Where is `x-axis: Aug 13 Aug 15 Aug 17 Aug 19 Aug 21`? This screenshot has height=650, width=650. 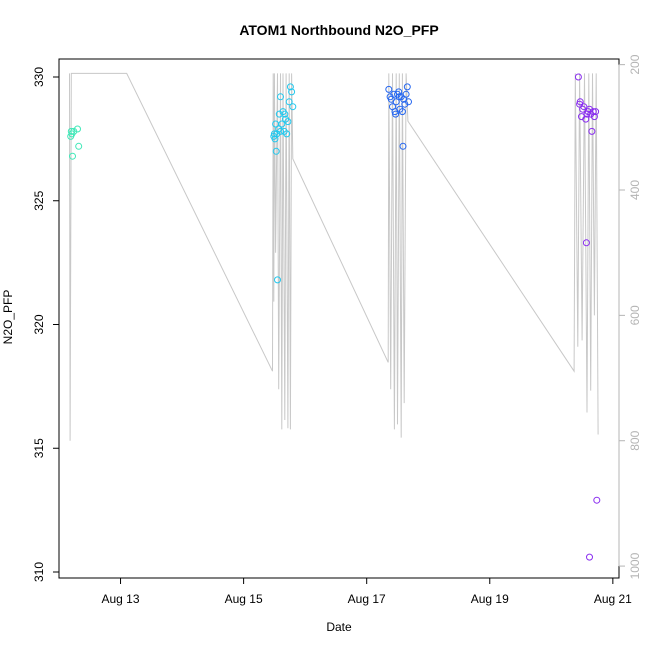
x-axis: Aug 13 Aug 15 Aug 17 Aug 19 Aug 21 is located at coordinates (367, 591).